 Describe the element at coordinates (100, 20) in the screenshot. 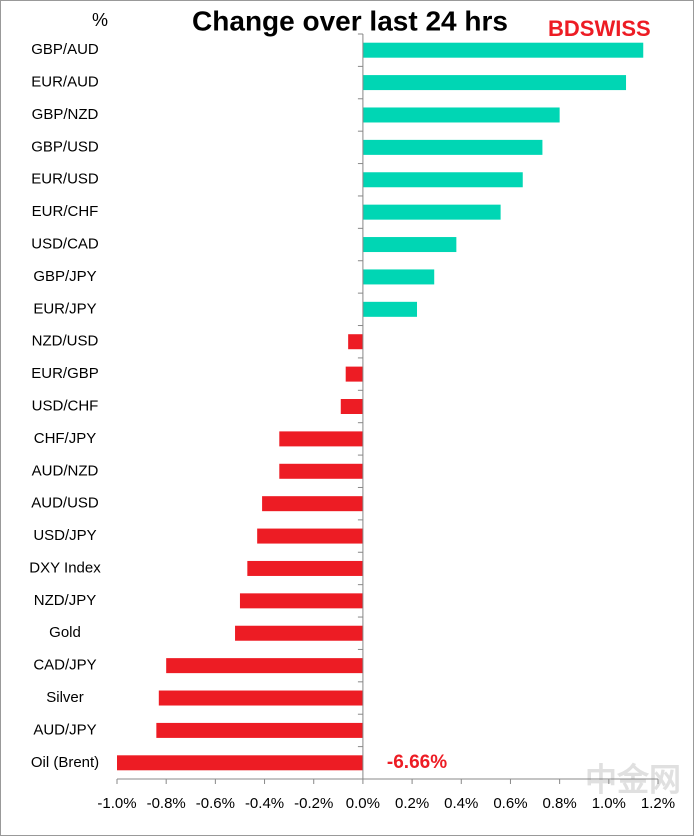

I see `y-axis-label: %` at that location.